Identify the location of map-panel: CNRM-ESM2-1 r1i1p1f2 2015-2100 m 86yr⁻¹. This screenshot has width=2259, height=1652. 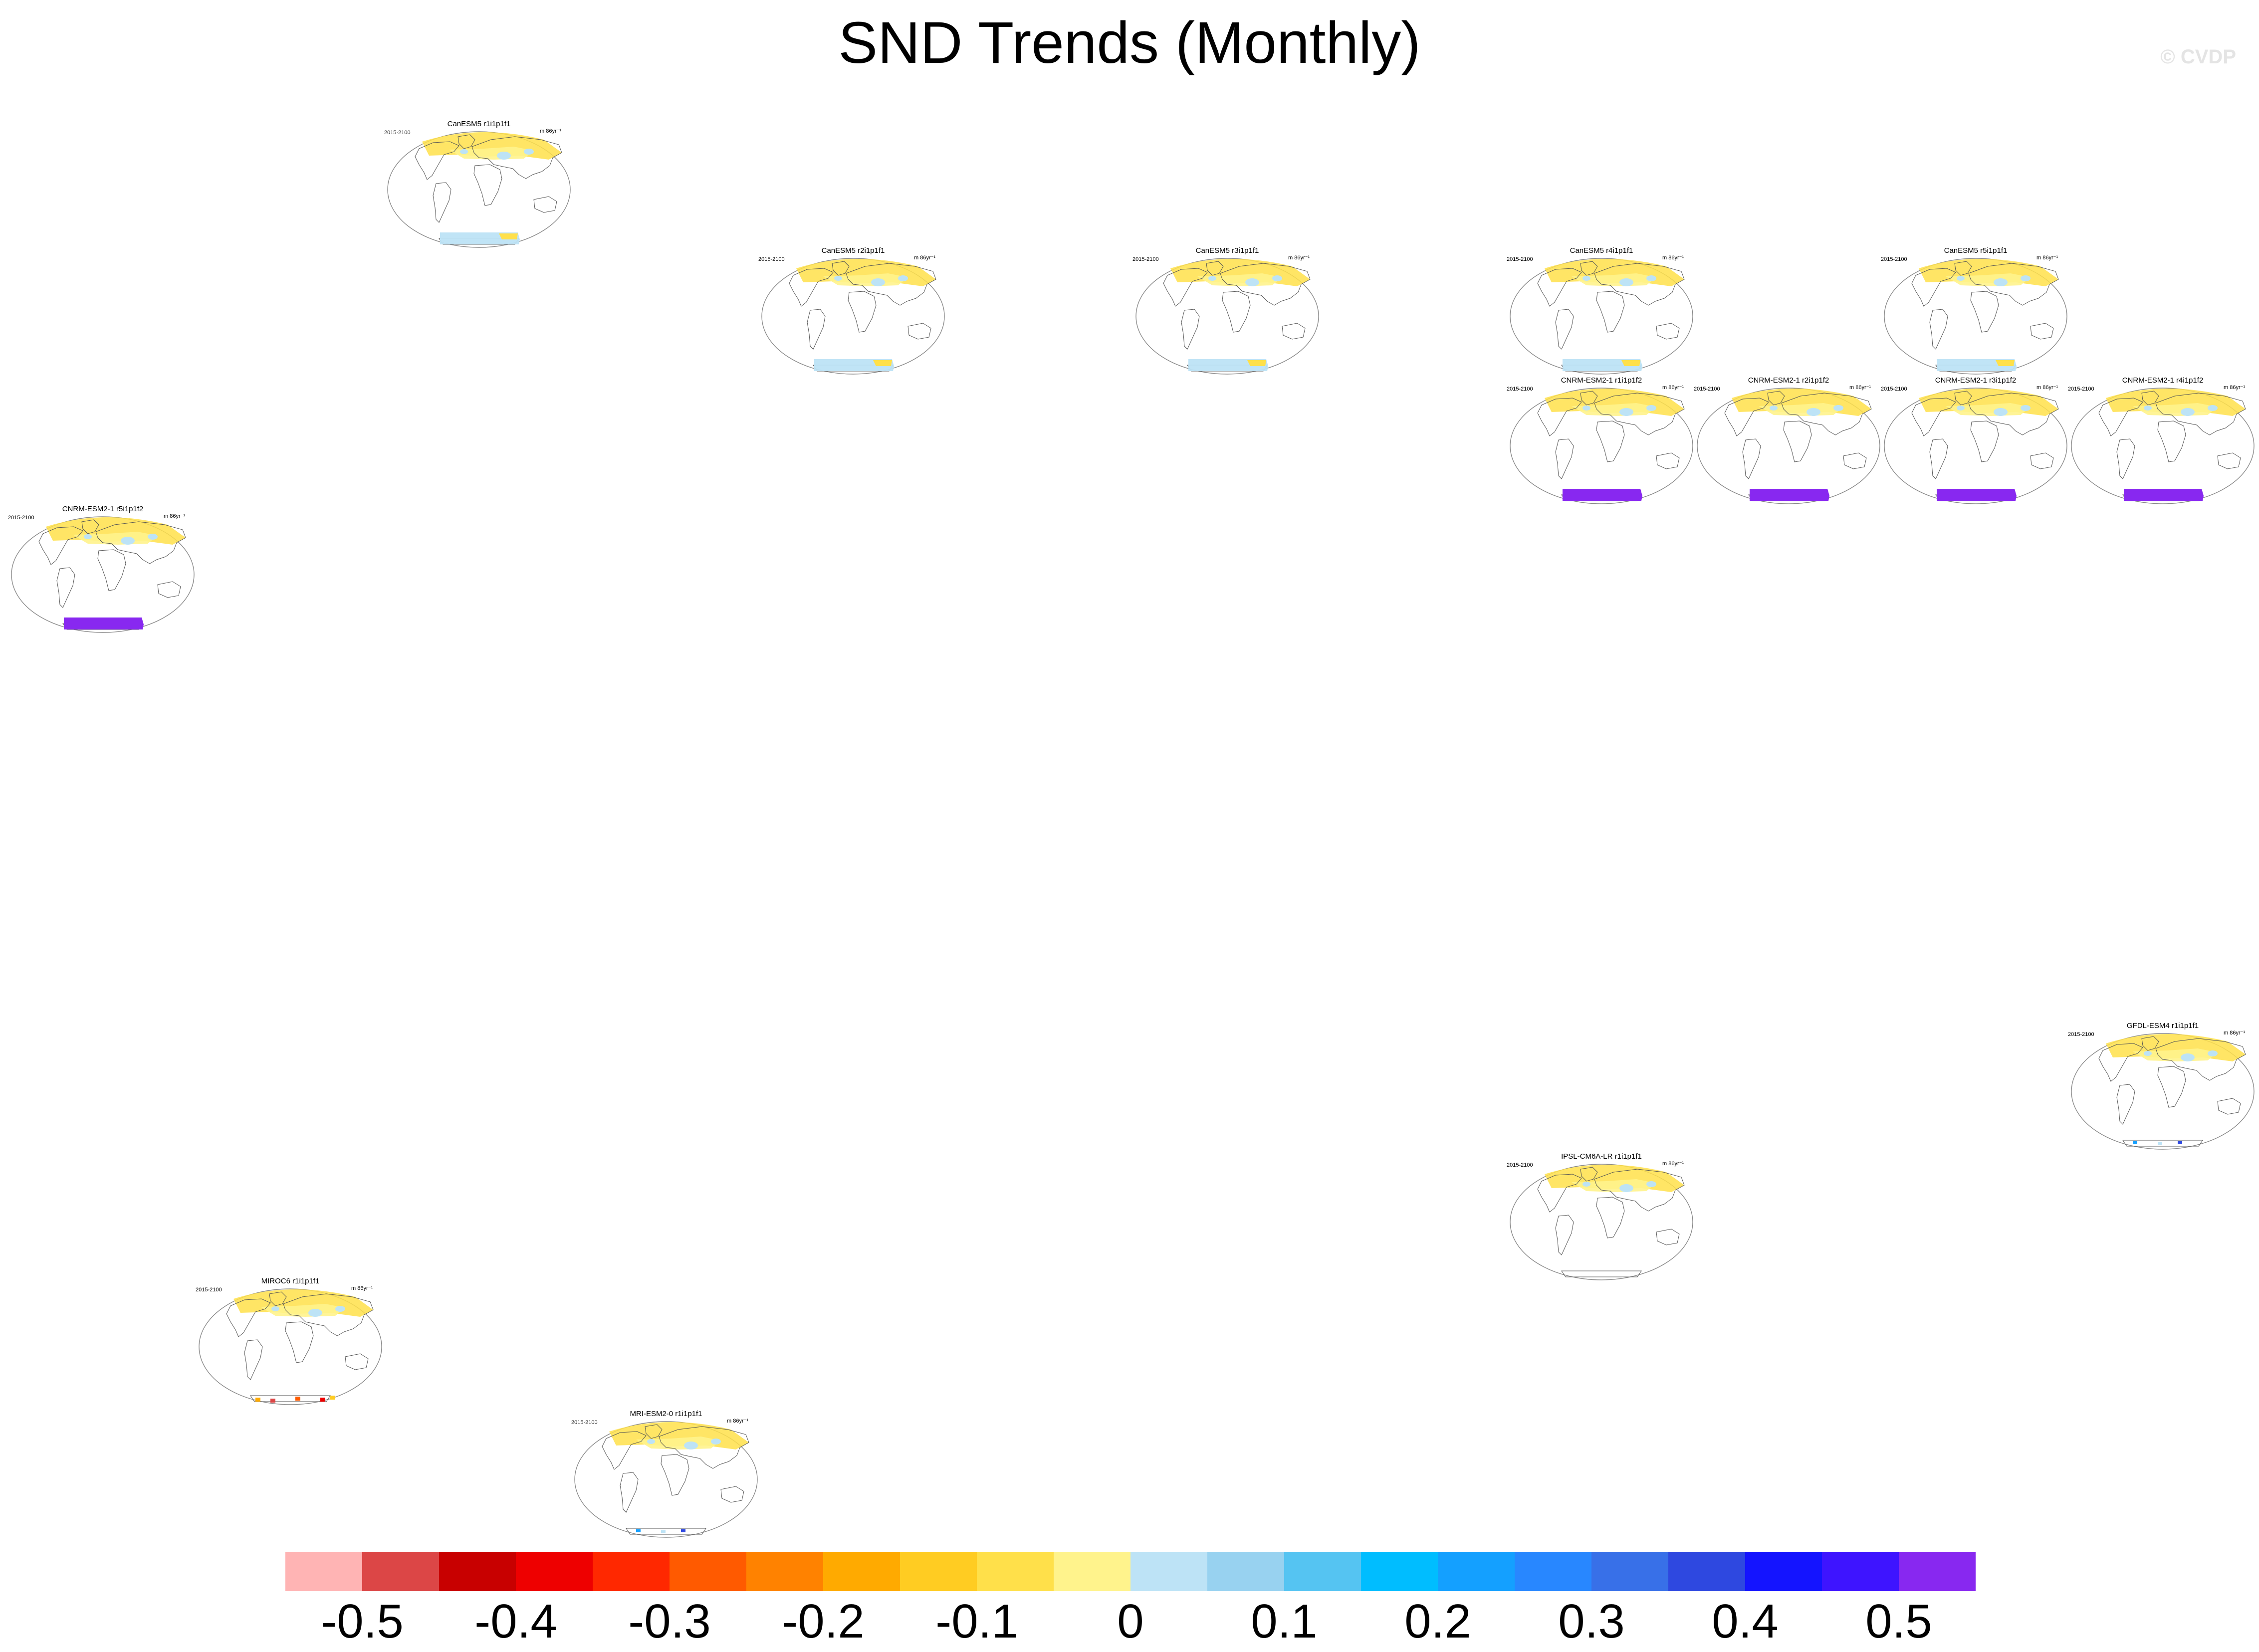
(1601, 443).